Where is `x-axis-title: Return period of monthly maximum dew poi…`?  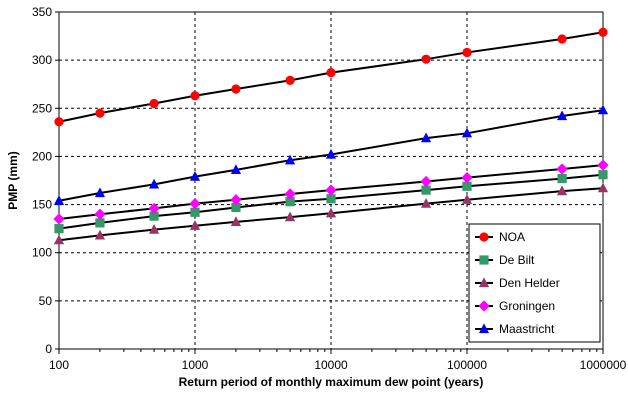 x-axis-title: Return period of monthly maximum dew poi… is located at coordinates (331, 382).